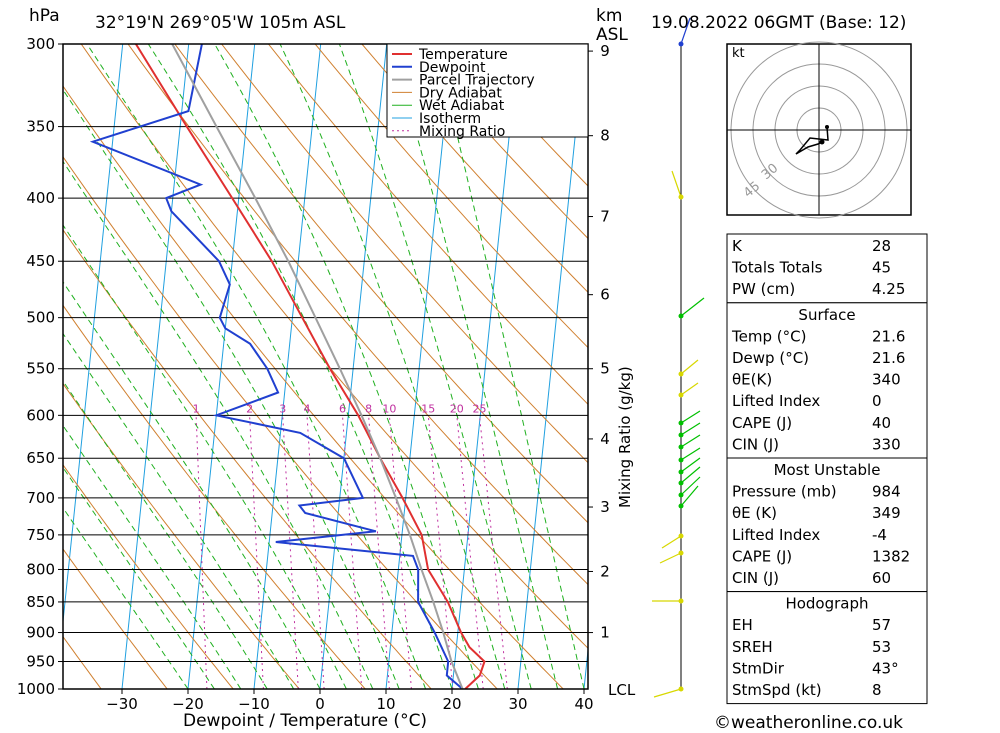  Describe the element at coordinates (605, 507) in the screenshot. I see `km-tick-label: 3` at that location.